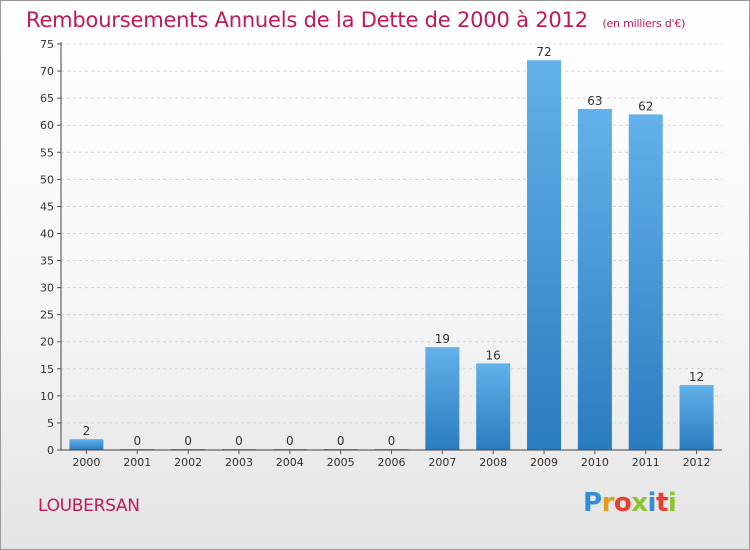  What do you see at coordinates (47, 369) in the screenshot?
I see `y-tick-label: 15` at bounding box center [47, 369].